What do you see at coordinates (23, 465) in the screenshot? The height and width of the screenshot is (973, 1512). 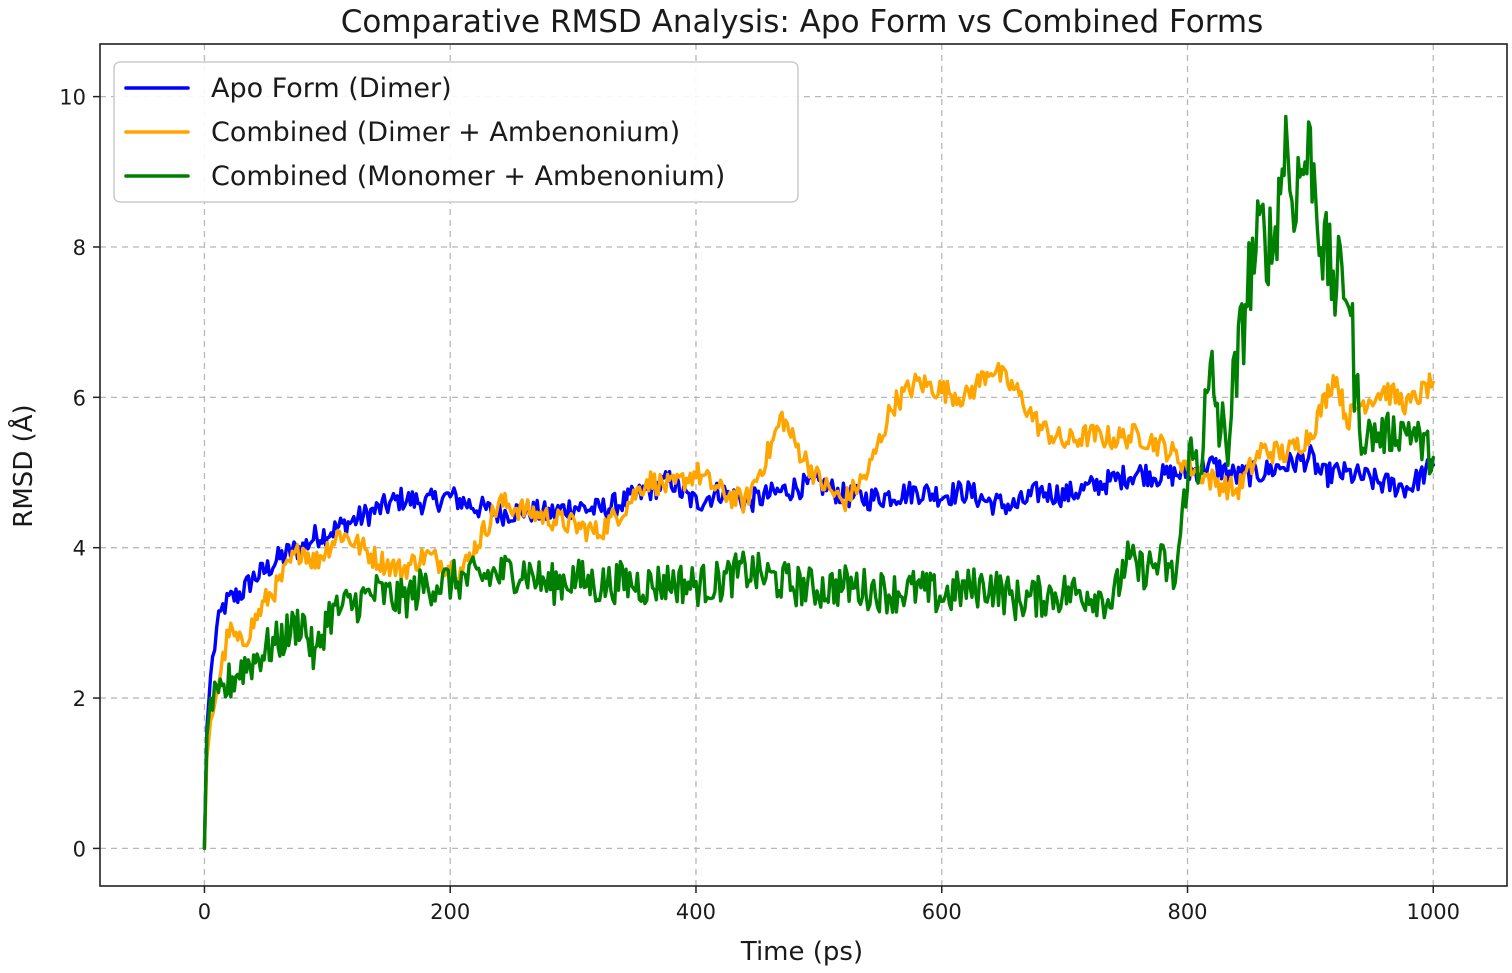 I see `y-axis-label: RMSD (Å)` at bounding box center [23, 465].